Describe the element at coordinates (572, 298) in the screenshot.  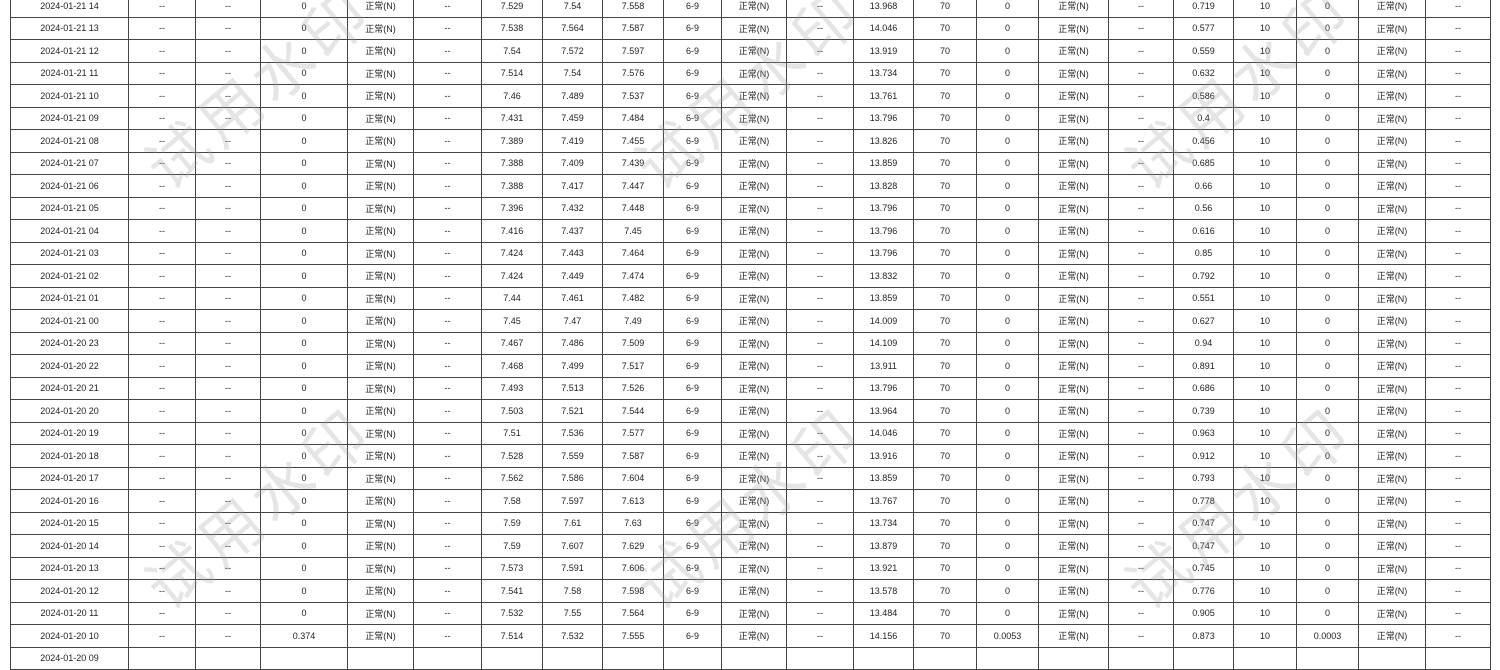
I see `value-cell: 7.461` at that location.